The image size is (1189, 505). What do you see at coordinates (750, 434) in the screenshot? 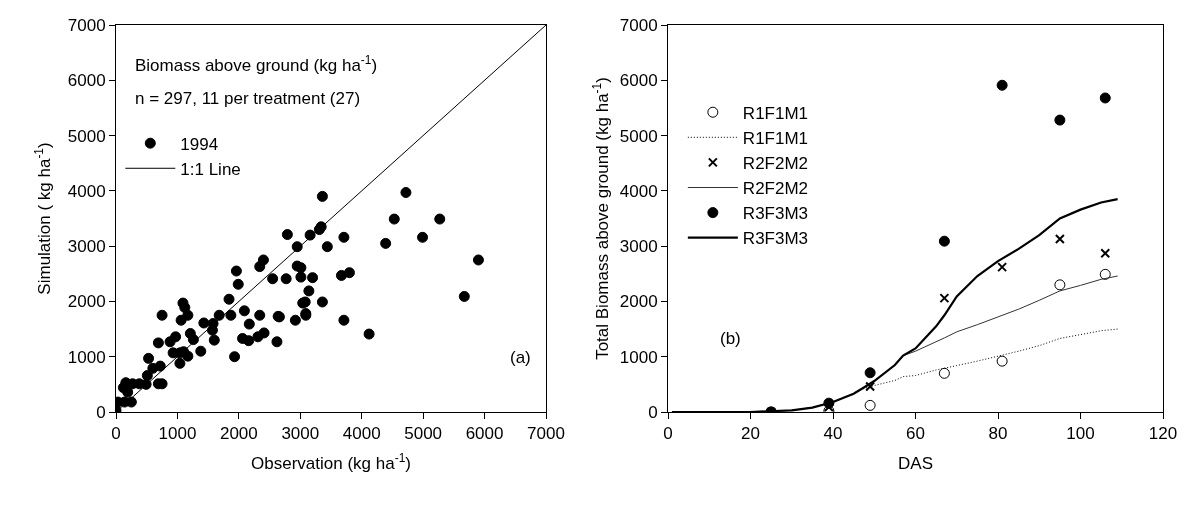
I see `x-tick-label: 20` at bounding box center [750, 434].